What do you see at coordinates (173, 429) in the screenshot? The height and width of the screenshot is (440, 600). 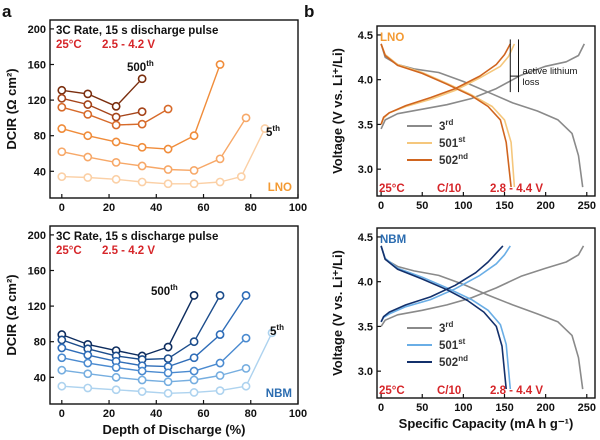 I see `x-axis-label: Depth of Discharge (%)` at bounding box center [173, 429].